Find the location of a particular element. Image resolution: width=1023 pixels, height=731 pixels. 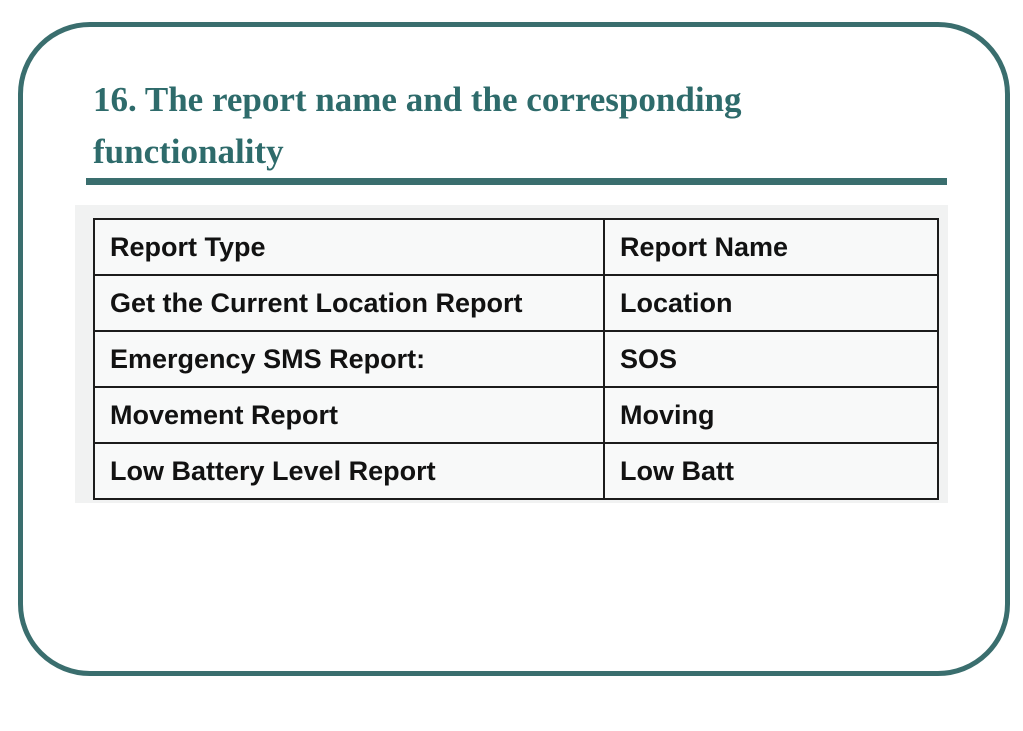

cell-report-type: Emergency SMS Report: is located at coordinates (349, 359).